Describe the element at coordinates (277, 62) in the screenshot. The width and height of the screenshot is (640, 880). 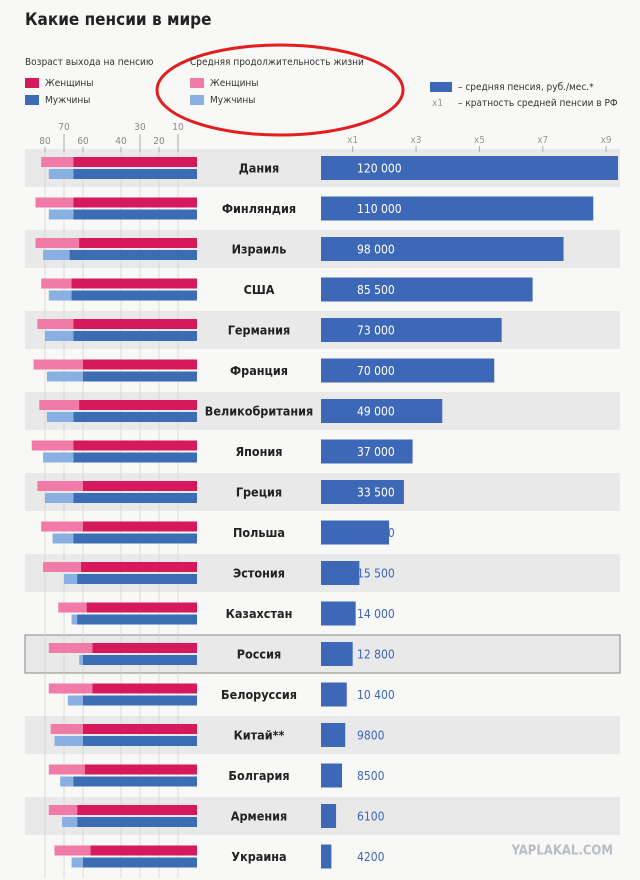
I see `legend-title: Средняя продолжительность жизни` at that location.